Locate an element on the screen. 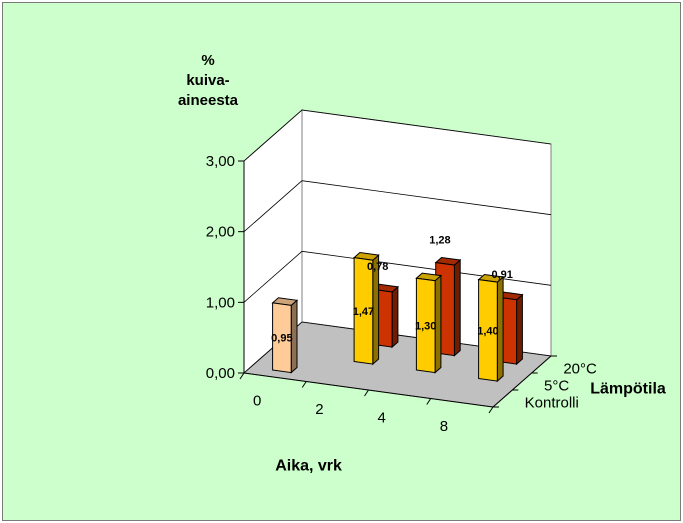 This screenshot has width=683, height=523. data-label: 0,78 is located at coordinates (377, 267).